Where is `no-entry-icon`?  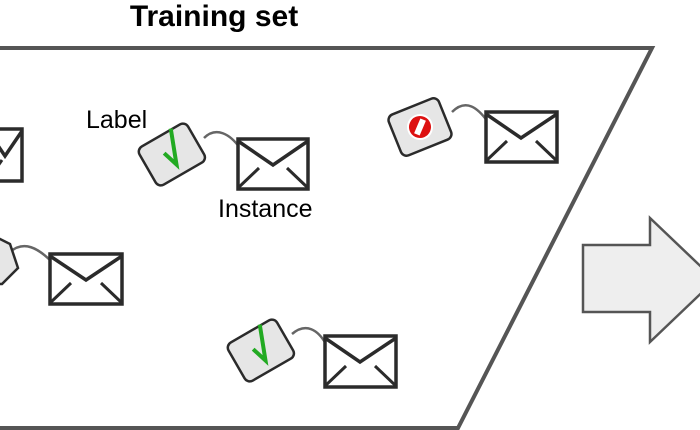 no-entry-icon is located at coordinates (420, 127).